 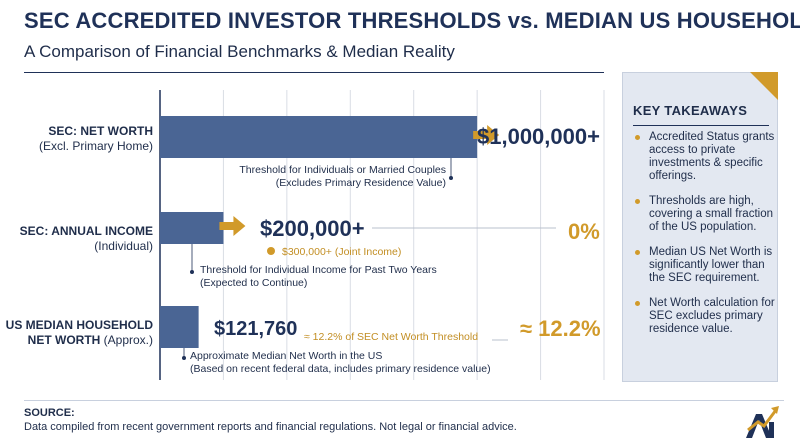 I want to click on net-worth-connector-dot, so click(x=451, y=178).